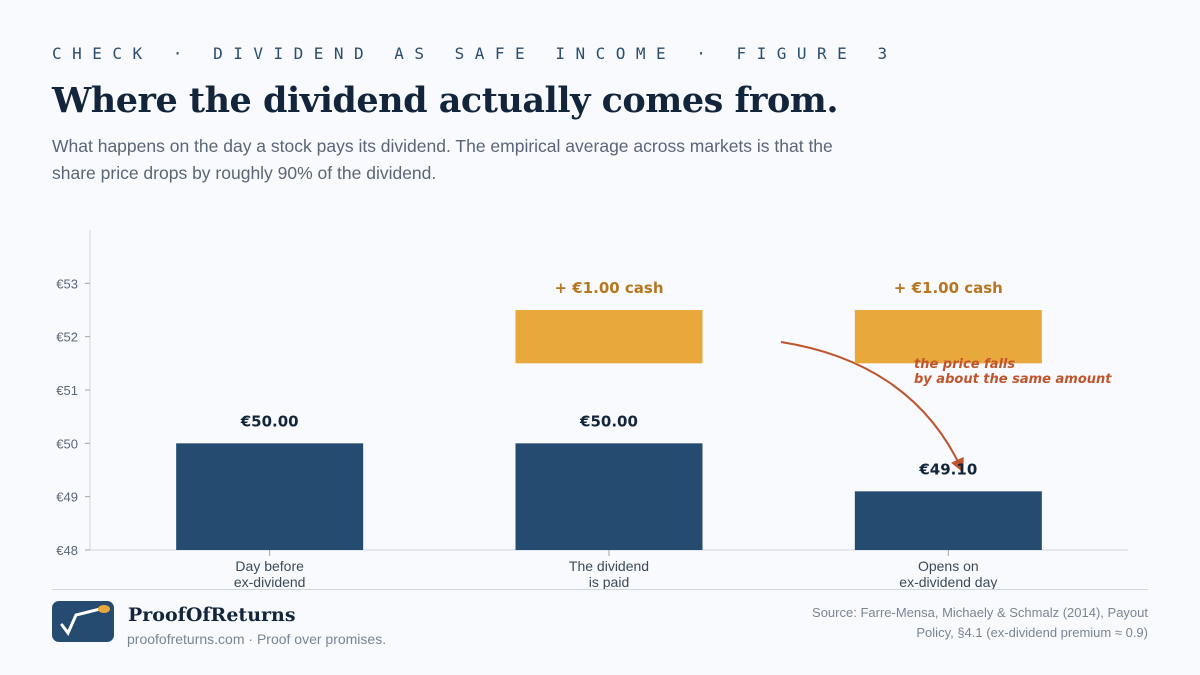 The height and width of the screenshot is (675, 1200). I want to click on logo, so click(83, 621).